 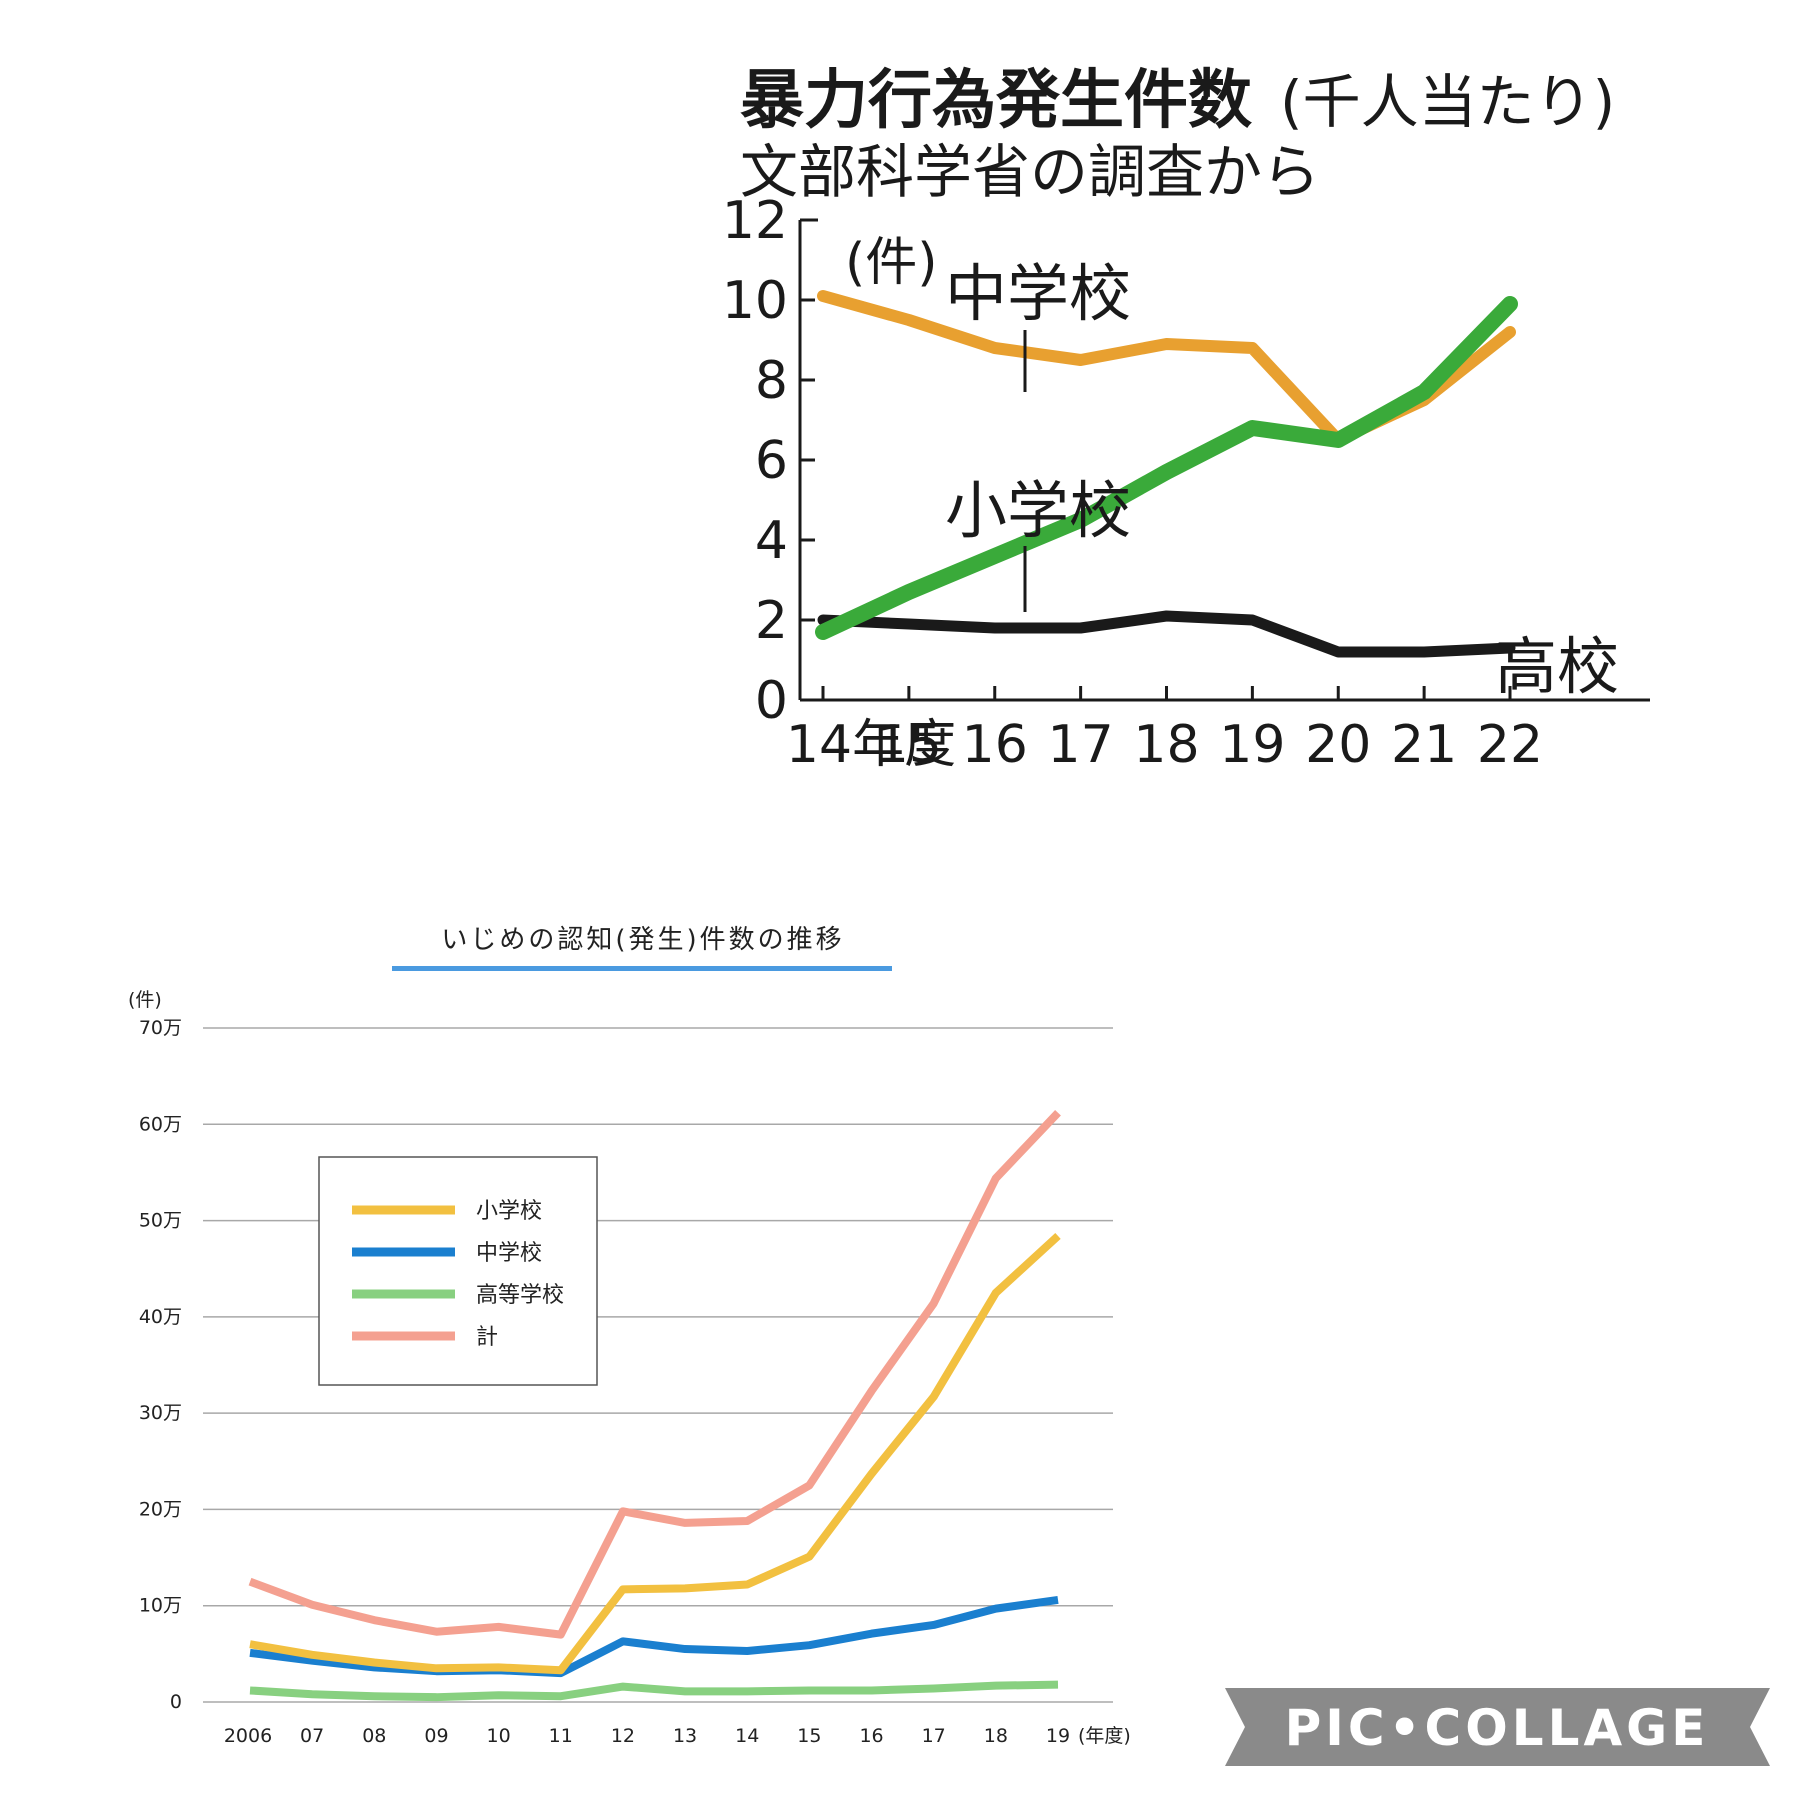 I want to click on top-chart-title: 暴力行為発生件数, so click(x=996, y=101).